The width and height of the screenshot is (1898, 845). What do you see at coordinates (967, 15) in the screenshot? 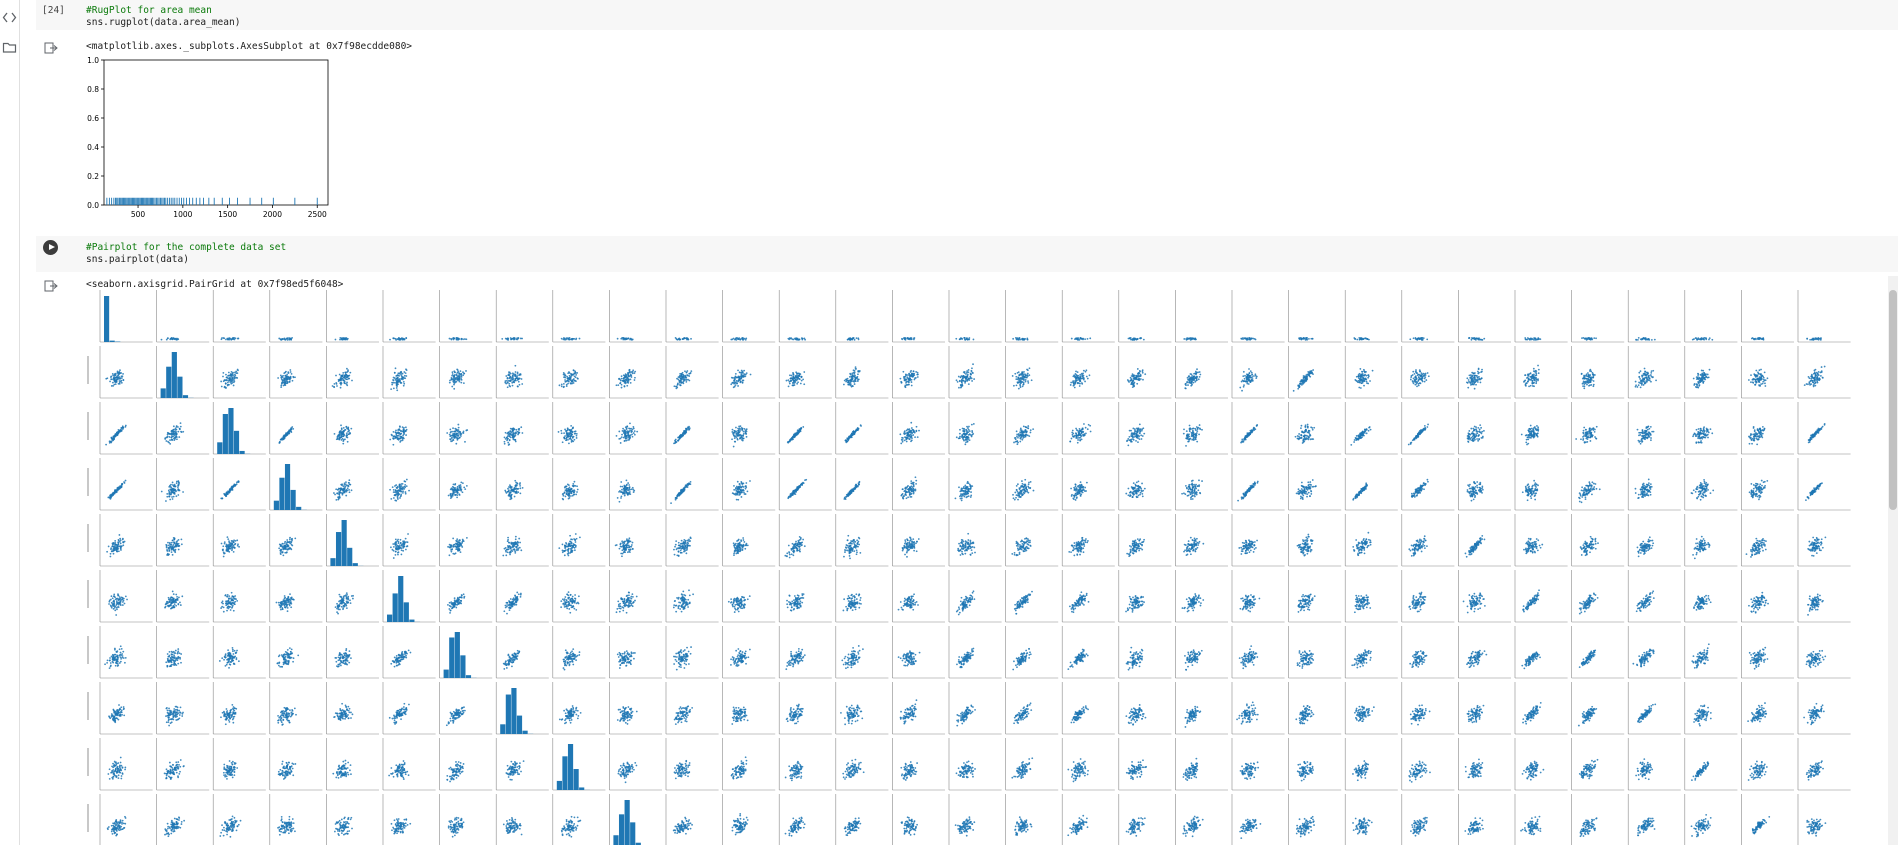
I see `code-cell-rugplot` at bounding box center [967, 15].